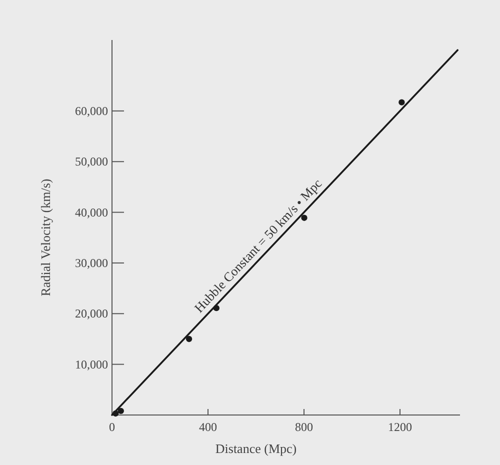 The image size is (500, 465). What do you see at coordinates (112, 427) in the screenshot?
I see `x-tick-label: 0` at bounding box center [112, 427].